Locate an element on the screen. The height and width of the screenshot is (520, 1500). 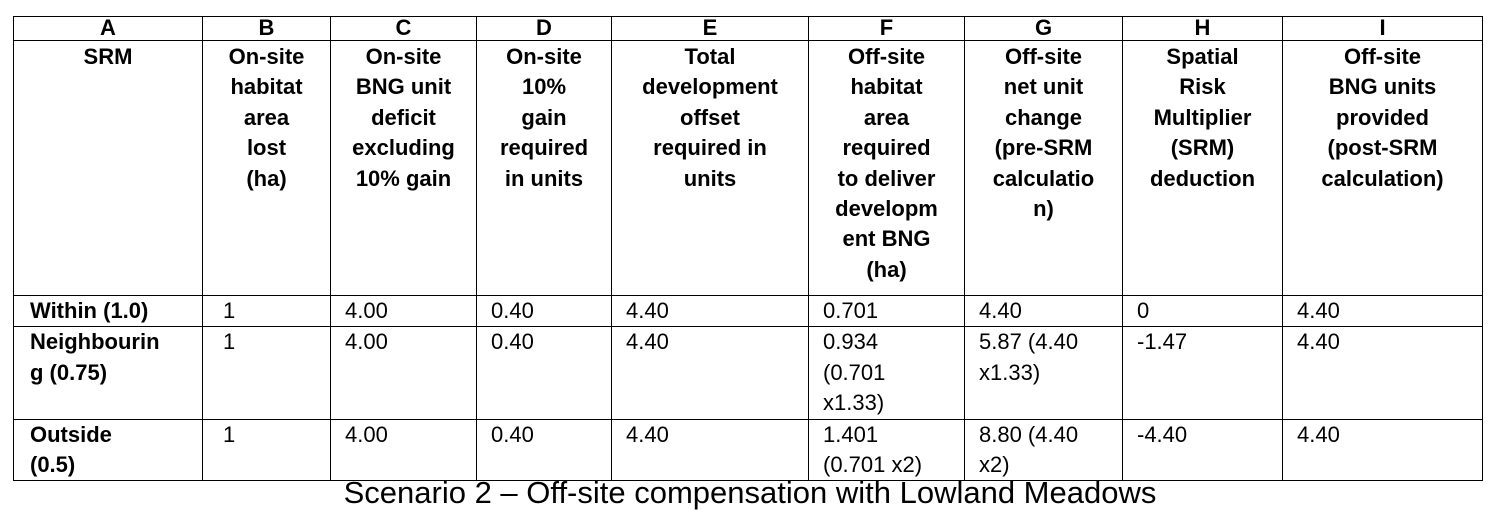
value-cell: 1.401 (0.701 x2) is located at coordinates (886, 450).